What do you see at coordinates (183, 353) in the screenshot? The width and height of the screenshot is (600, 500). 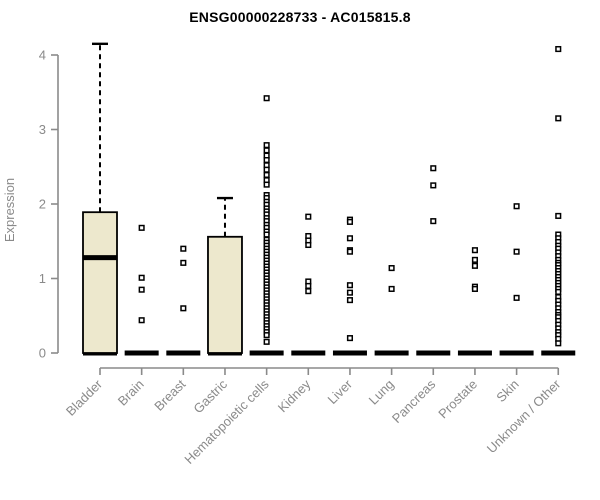 I see `zero-median-bar-breast` at bounding box center [183, 353].